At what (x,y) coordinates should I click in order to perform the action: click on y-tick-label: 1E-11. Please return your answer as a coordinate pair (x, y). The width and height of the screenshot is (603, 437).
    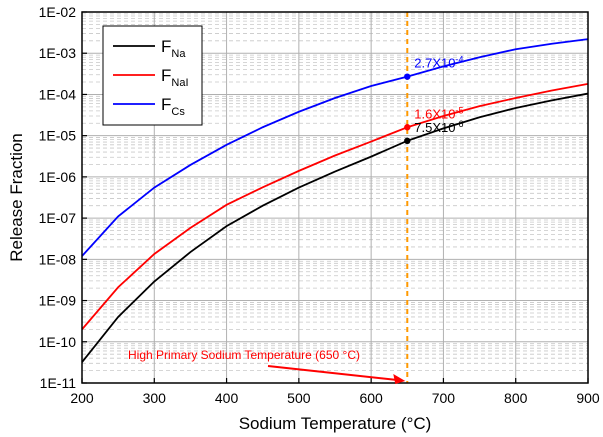
    Looking at the image, I should click on (58, 383).